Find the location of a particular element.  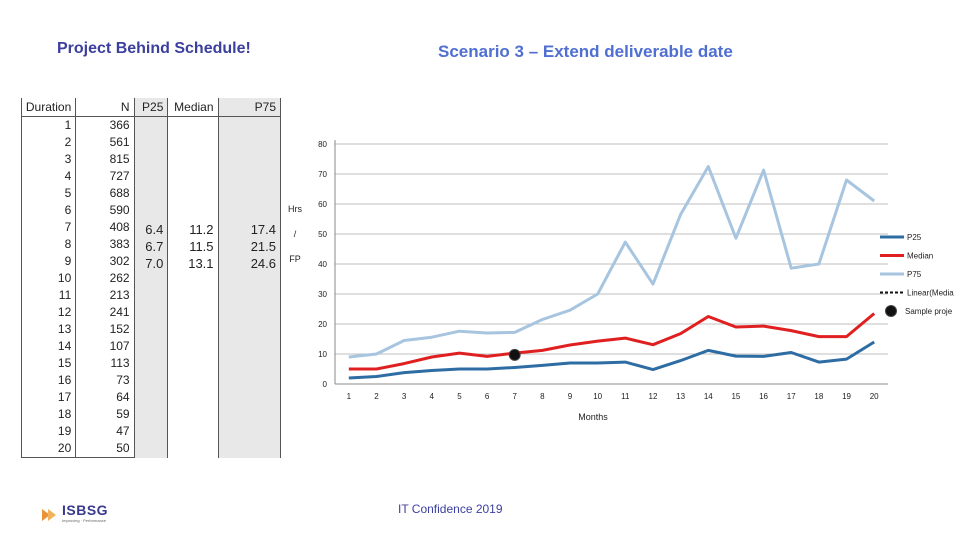

n-cell: 107 is located at coordinates (105, 346).